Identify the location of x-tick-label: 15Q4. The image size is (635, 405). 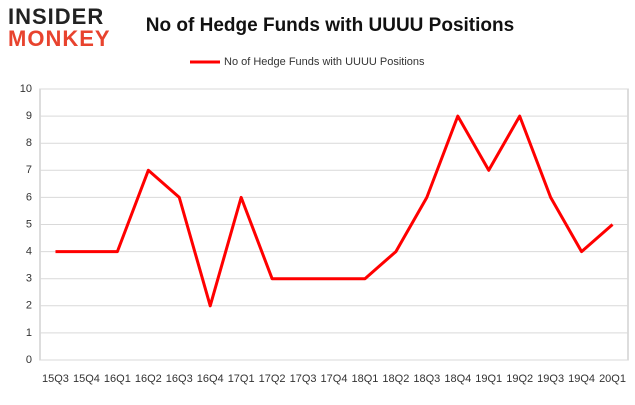
(86, 379).